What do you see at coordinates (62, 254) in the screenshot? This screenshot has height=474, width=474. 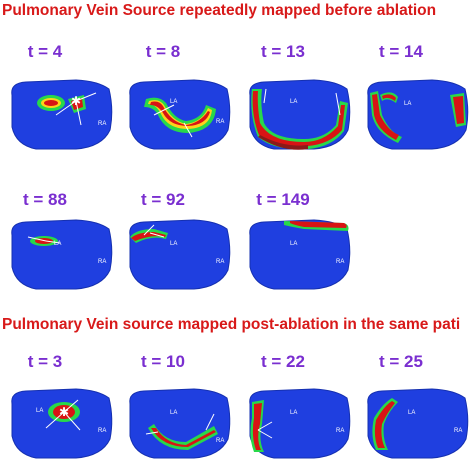 I see `atrial-map-t88: LA RA` at bounding box center [62, 254].